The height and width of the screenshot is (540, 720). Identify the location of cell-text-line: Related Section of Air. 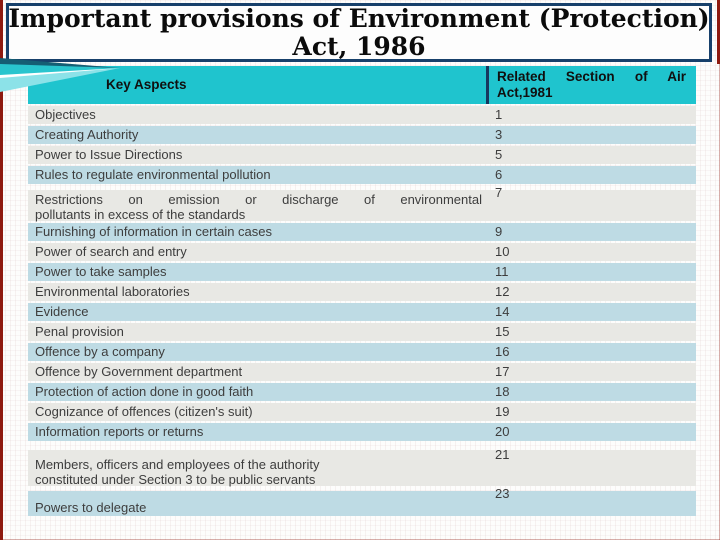
(591, 76).